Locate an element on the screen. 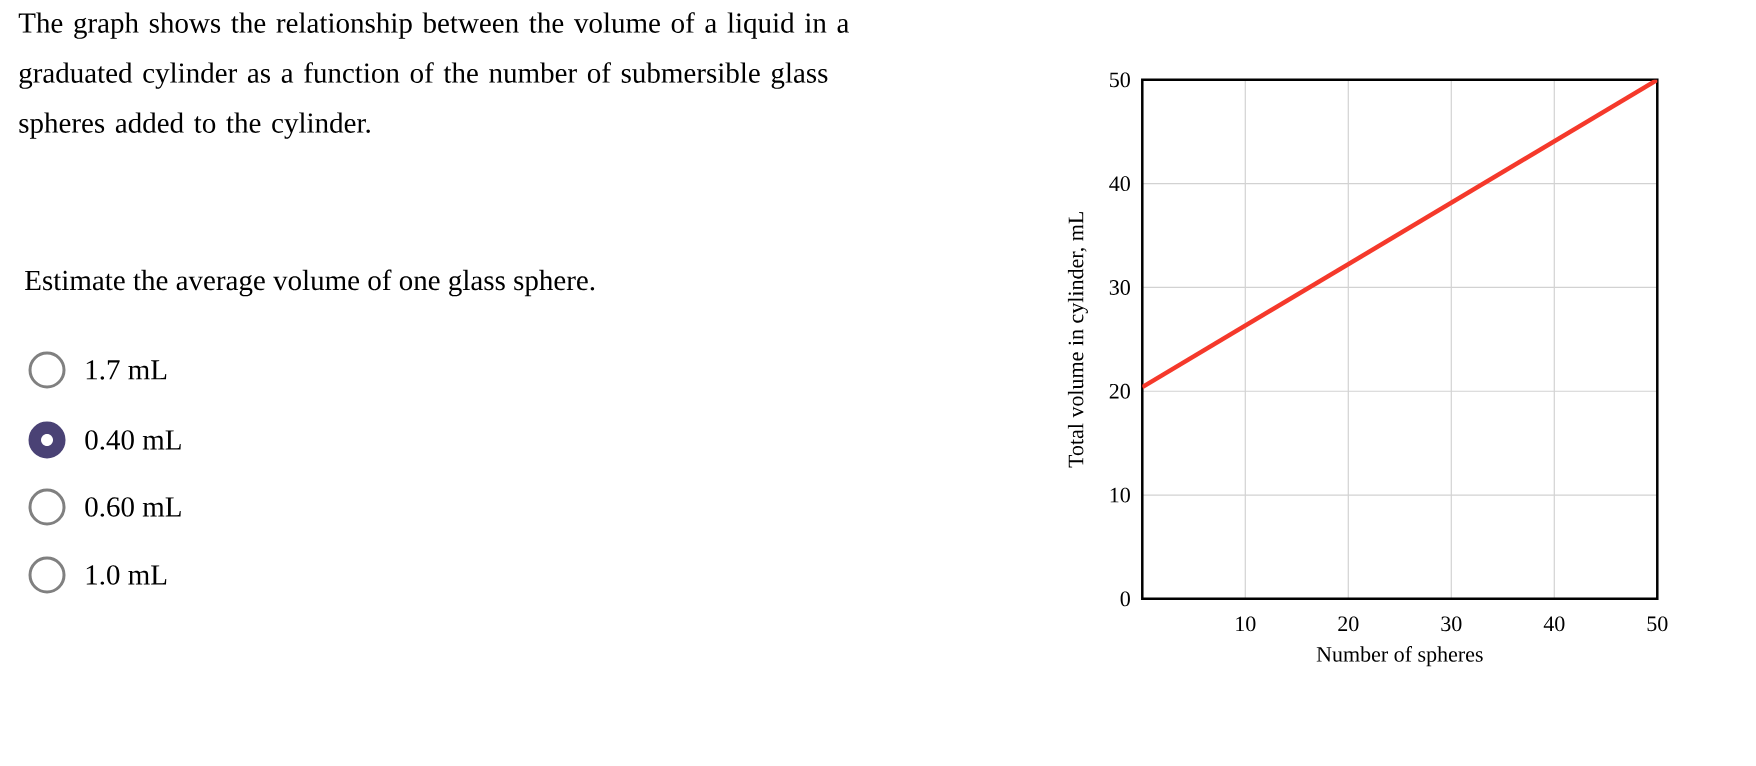 The width and height of the screenshot is (1756, 766). x-tick-label: 40 is located at coordinates (1554, 624).